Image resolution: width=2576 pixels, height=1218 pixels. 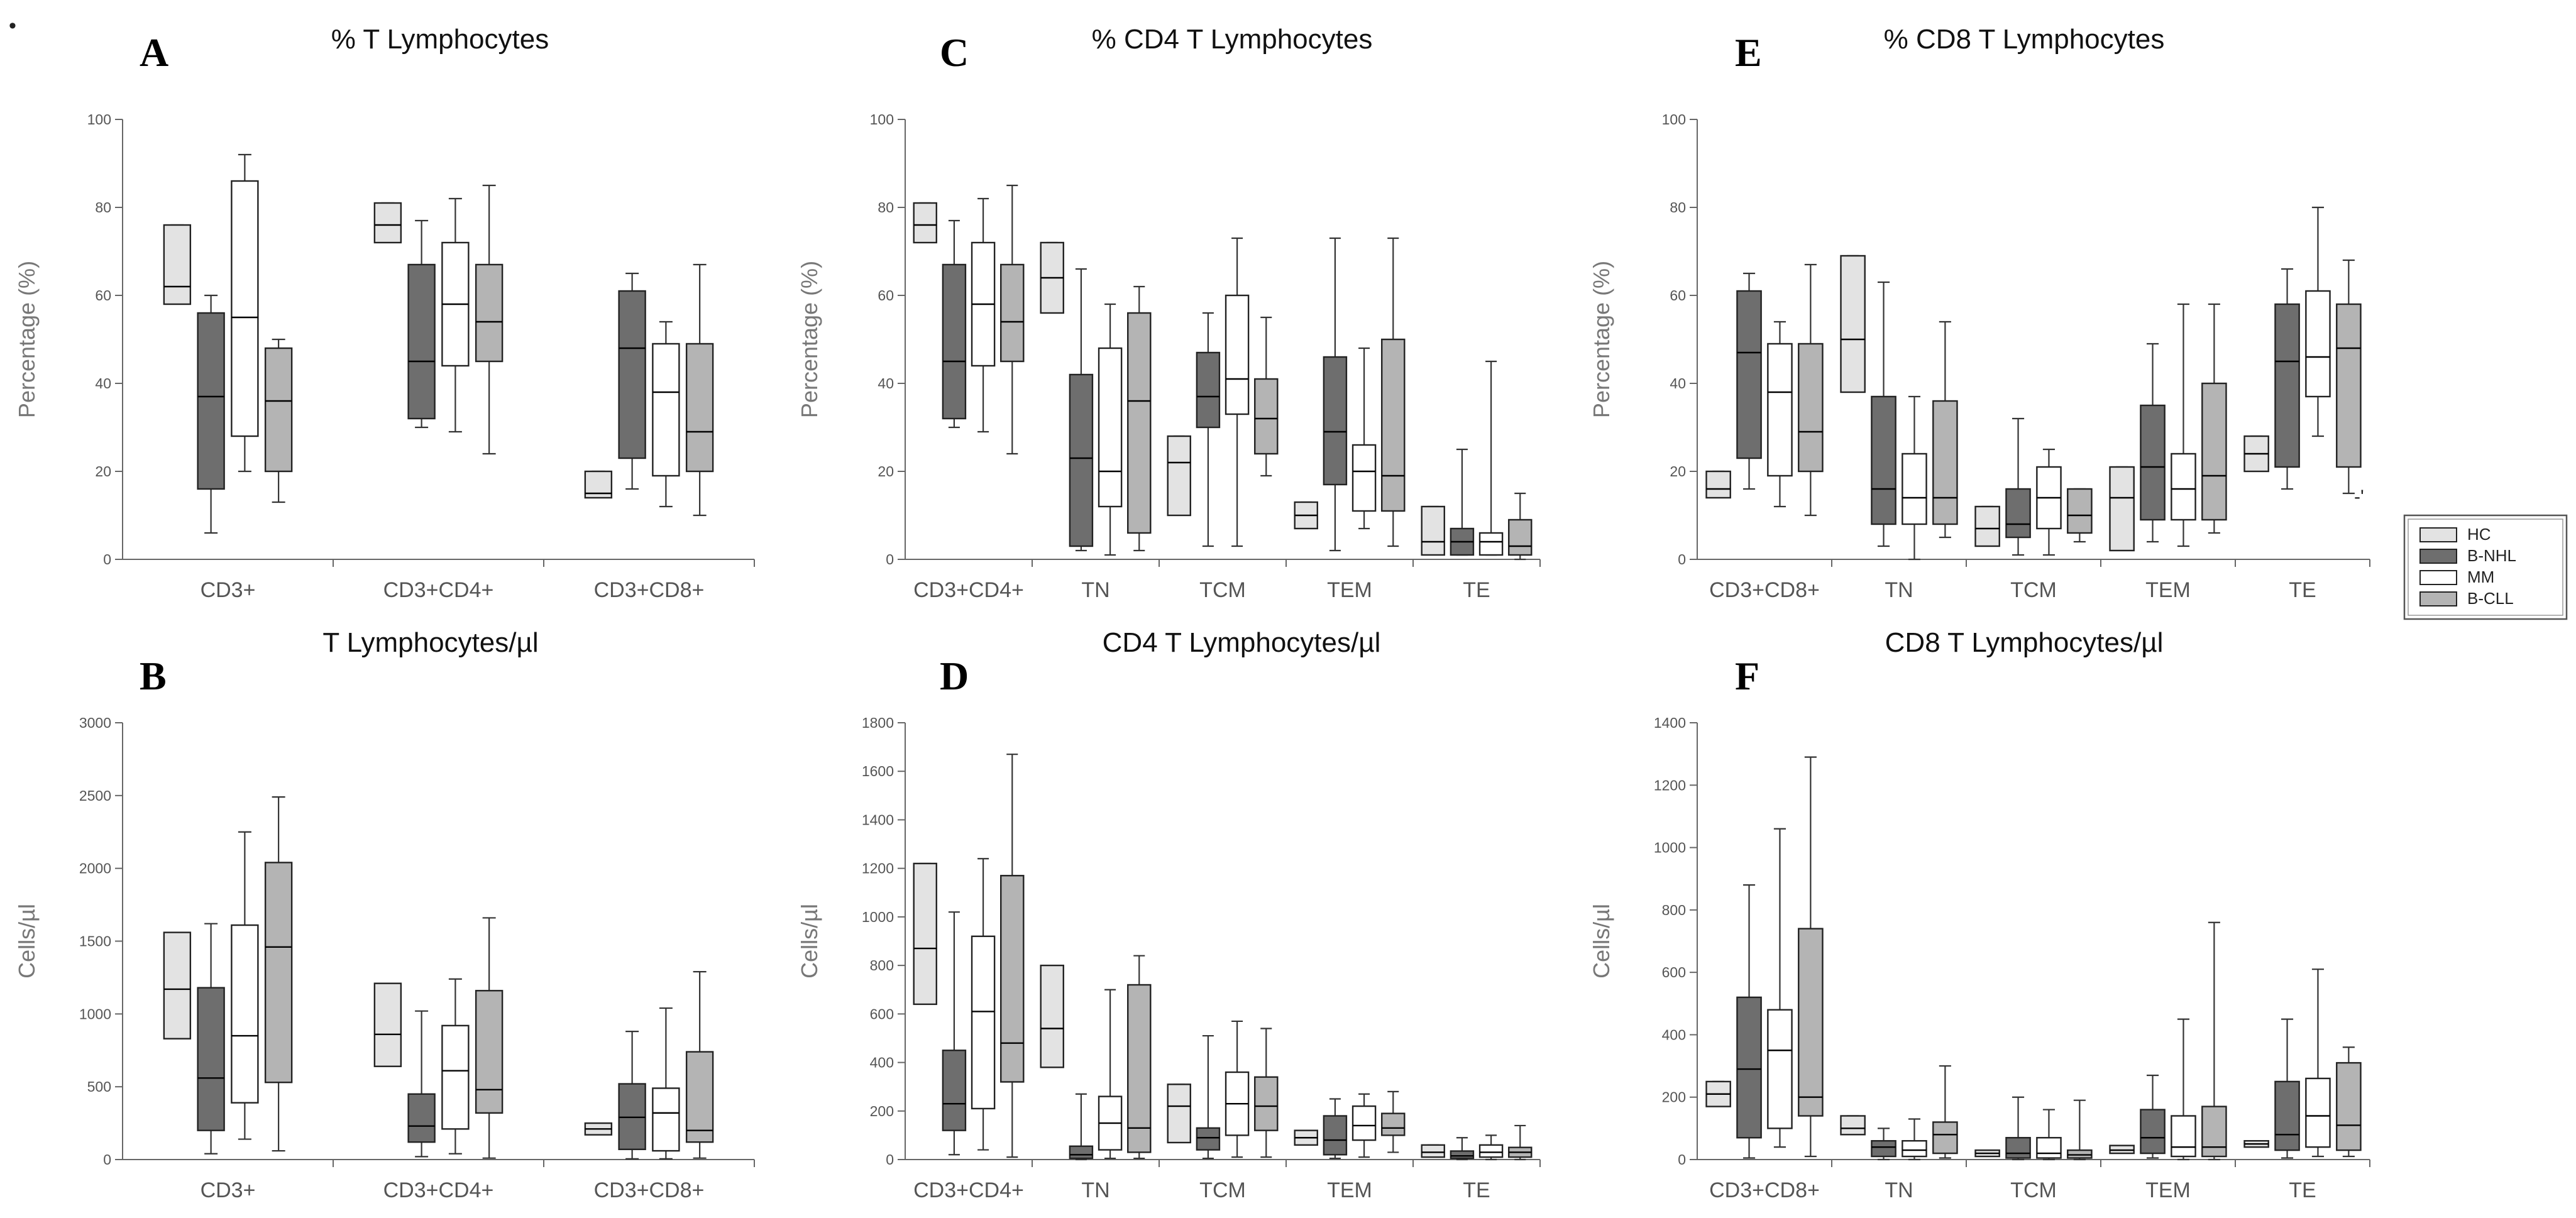 What do you see at coordinates (969, 590) in the screenshot?
I see `panel-c-category-label: CD3+CD4+` at bounding box center [969, 590].